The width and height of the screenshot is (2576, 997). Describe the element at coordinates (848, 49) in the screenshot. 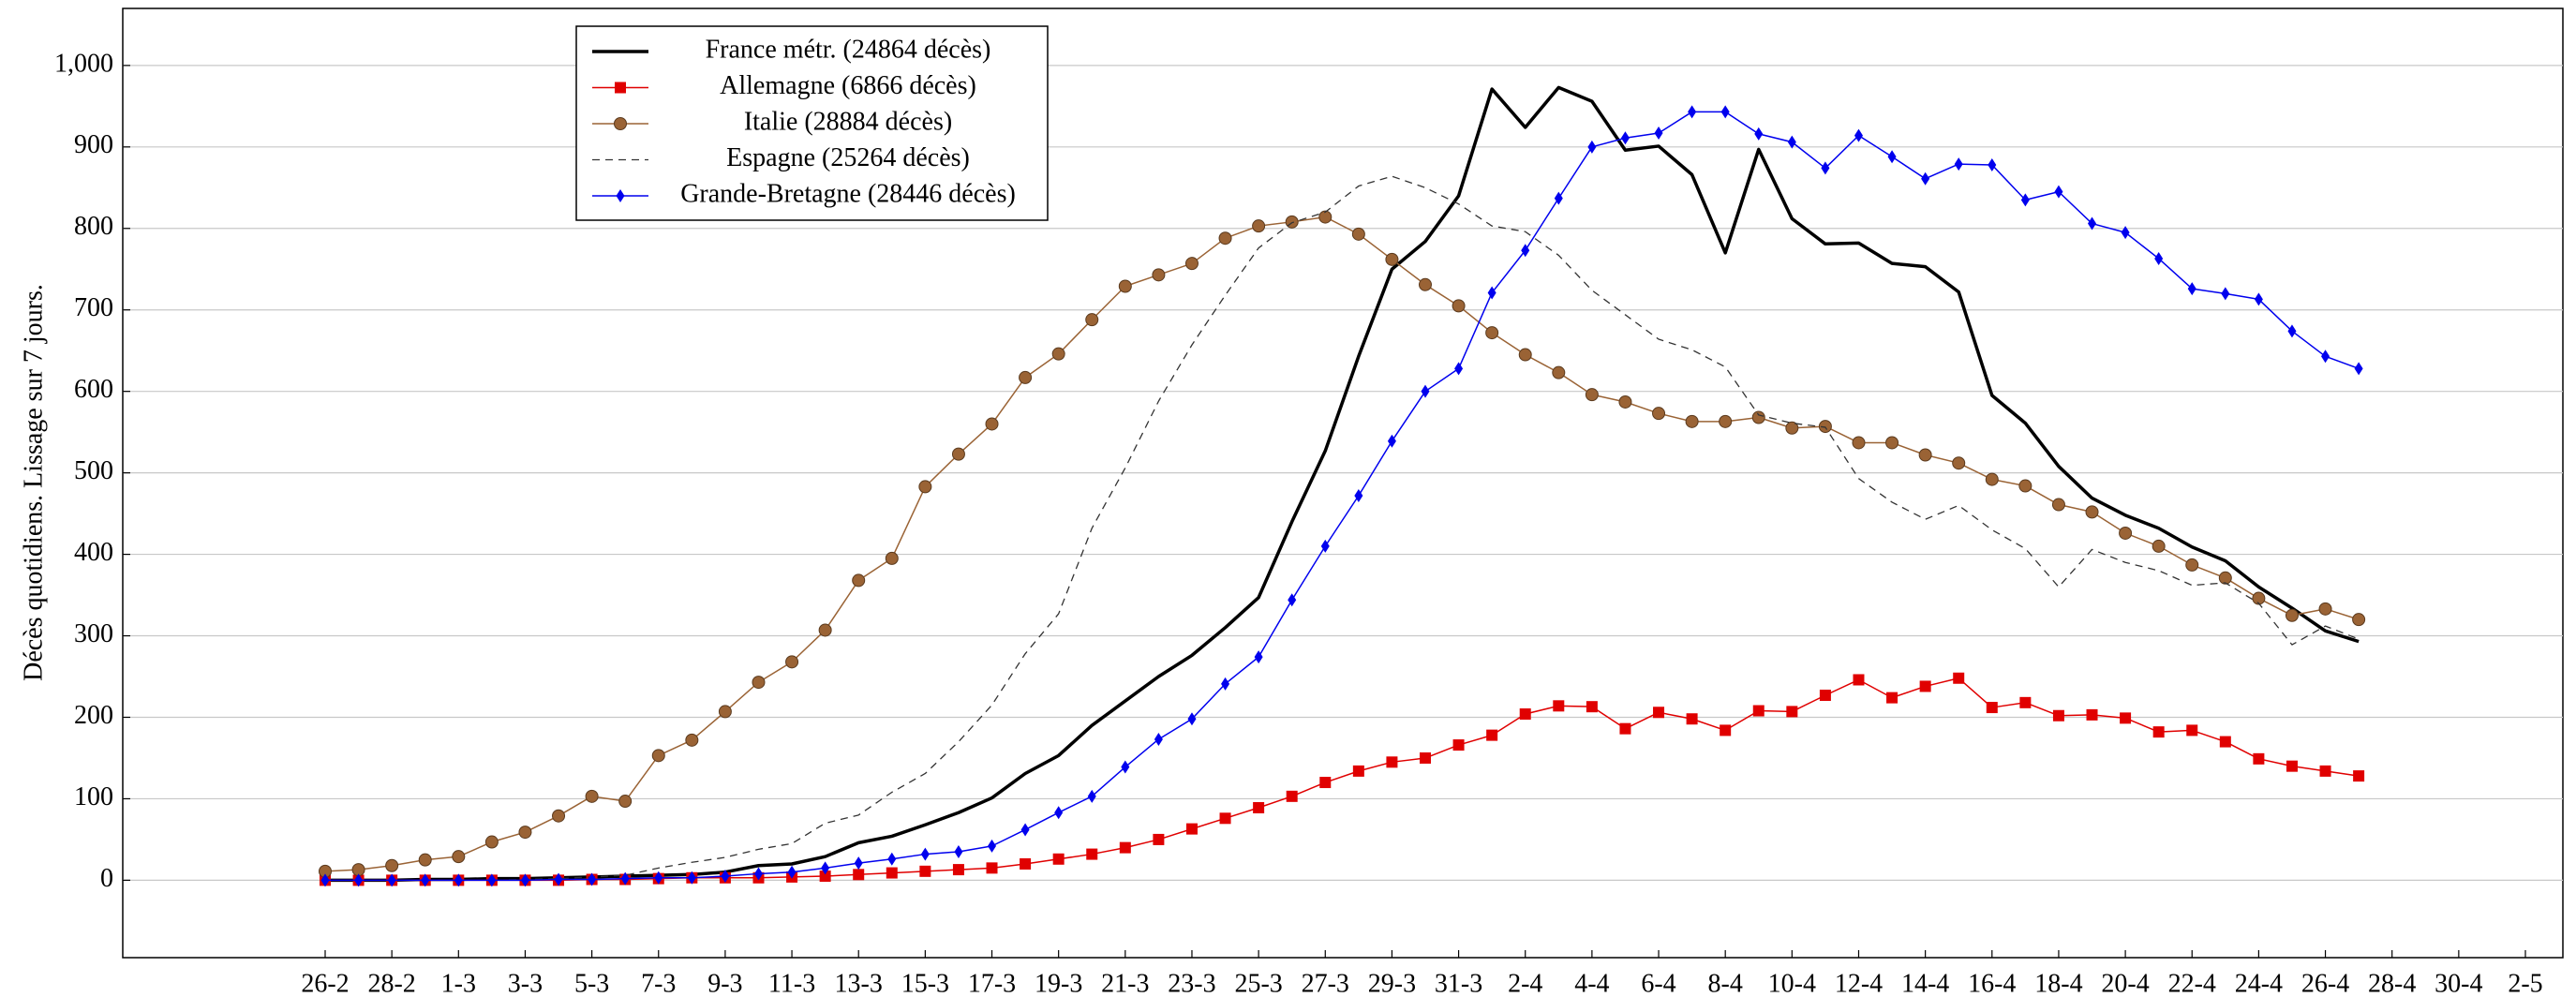

I see `legend-label: France métr. (24864 décès)` at that location.